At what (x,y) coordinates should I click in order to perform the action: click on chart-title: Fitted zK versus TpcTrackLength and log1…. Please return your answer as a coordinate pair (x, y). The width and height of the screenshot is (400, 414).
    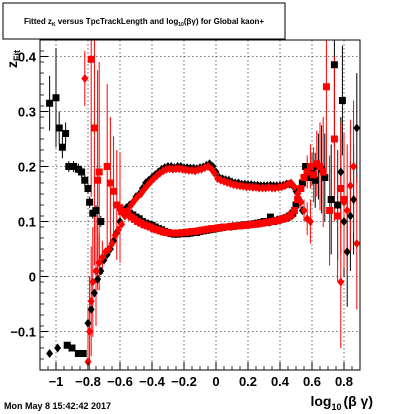
    Looking at the image, I should click on (144, 22).